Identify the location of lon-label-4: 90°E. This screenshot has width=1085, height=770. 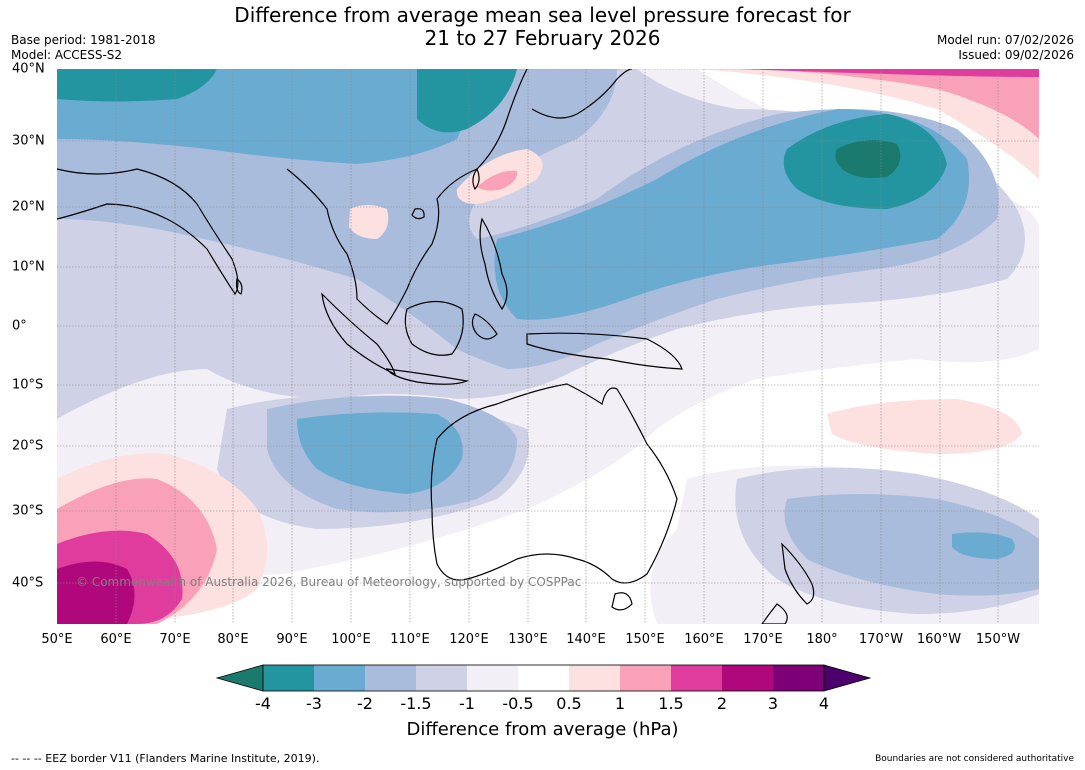
(292, 639).